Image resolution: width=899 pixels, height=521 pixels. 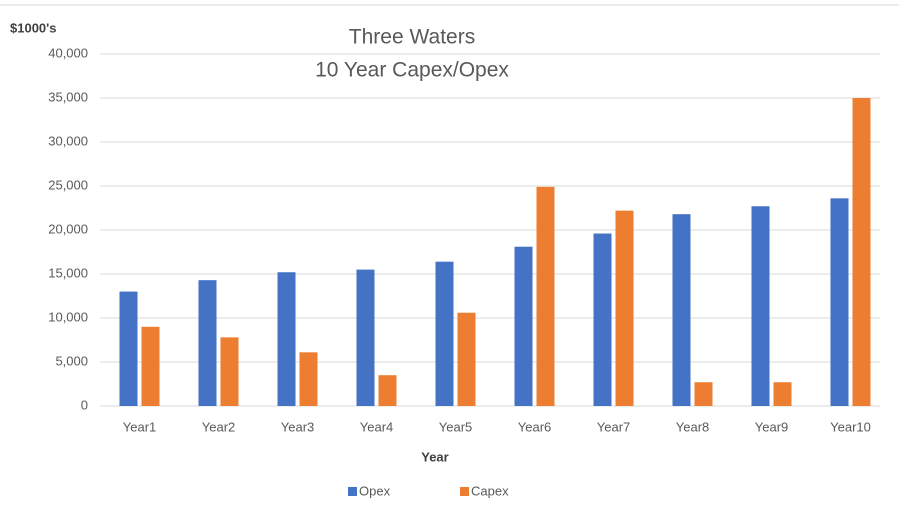 What do you see at coordinates (850, 426) in the screenshot?
I see `x-tick-label: Year10` at bounding box center [850, 426].